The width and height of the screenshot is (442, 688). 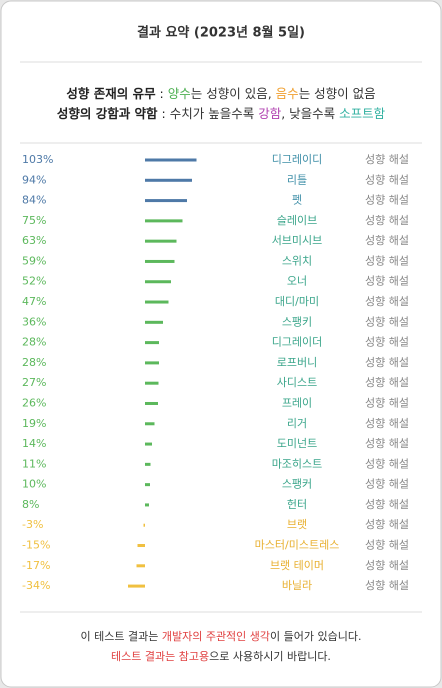 What do you see at coordinates (34, 200) in the screenshot?
I see `percent-label: 84%` at bounding box center [34, 200].